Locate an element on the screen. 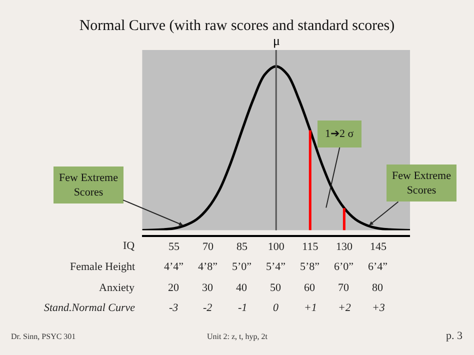 Image resolution: width=474 pixels, height=355 pixels. text: 50 is located at coordinates (276, 288).